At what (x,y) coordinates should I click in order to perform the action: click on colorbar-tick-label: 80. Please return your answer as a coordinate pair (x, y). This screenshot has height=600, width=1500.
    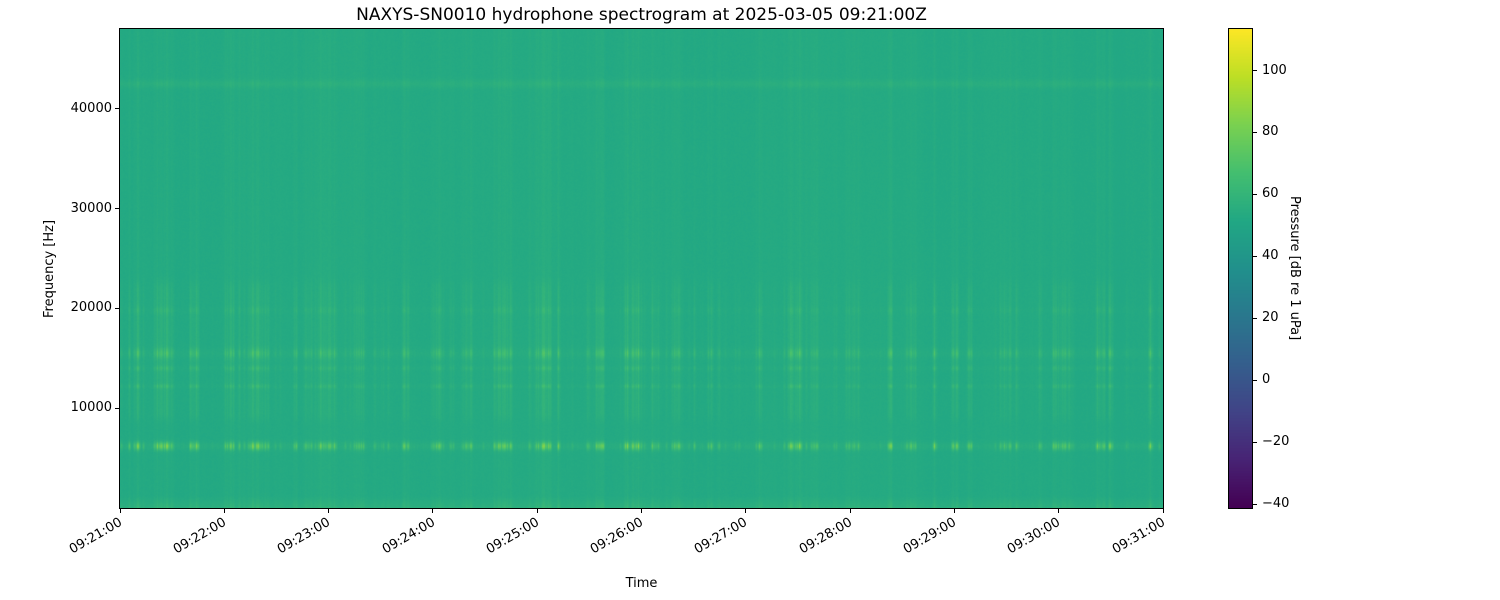
    Looking at the image, I should click on (1270, 132).